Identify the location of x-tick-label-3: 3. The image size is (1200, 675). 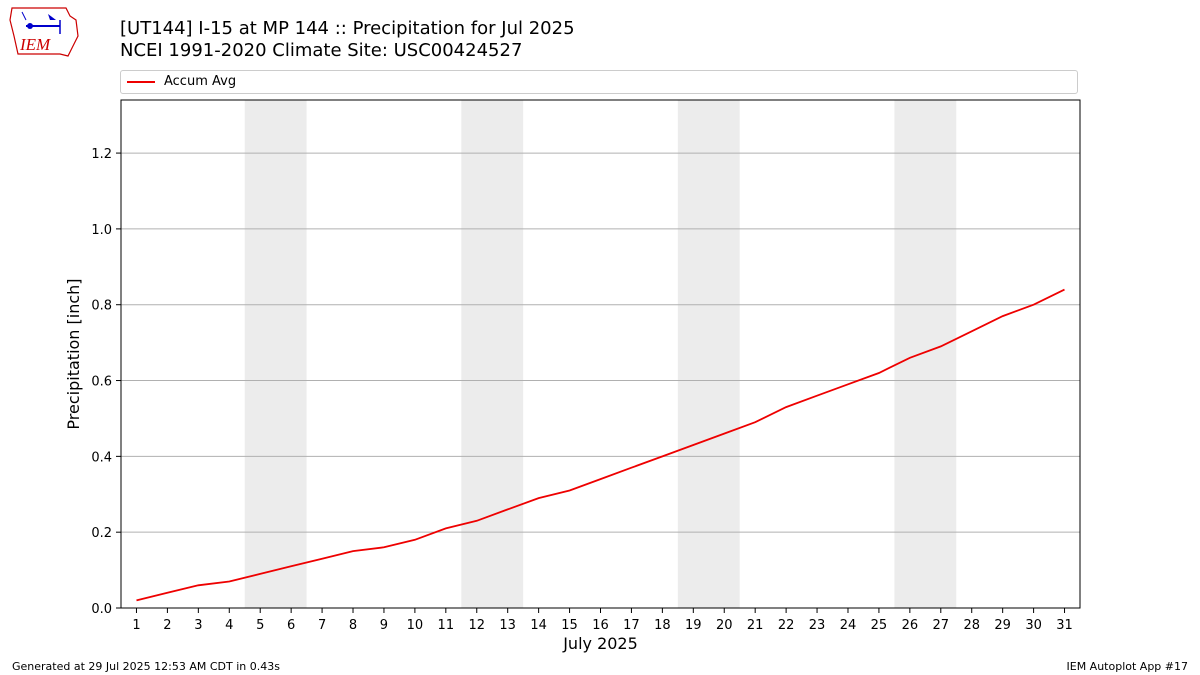
(198, 625).